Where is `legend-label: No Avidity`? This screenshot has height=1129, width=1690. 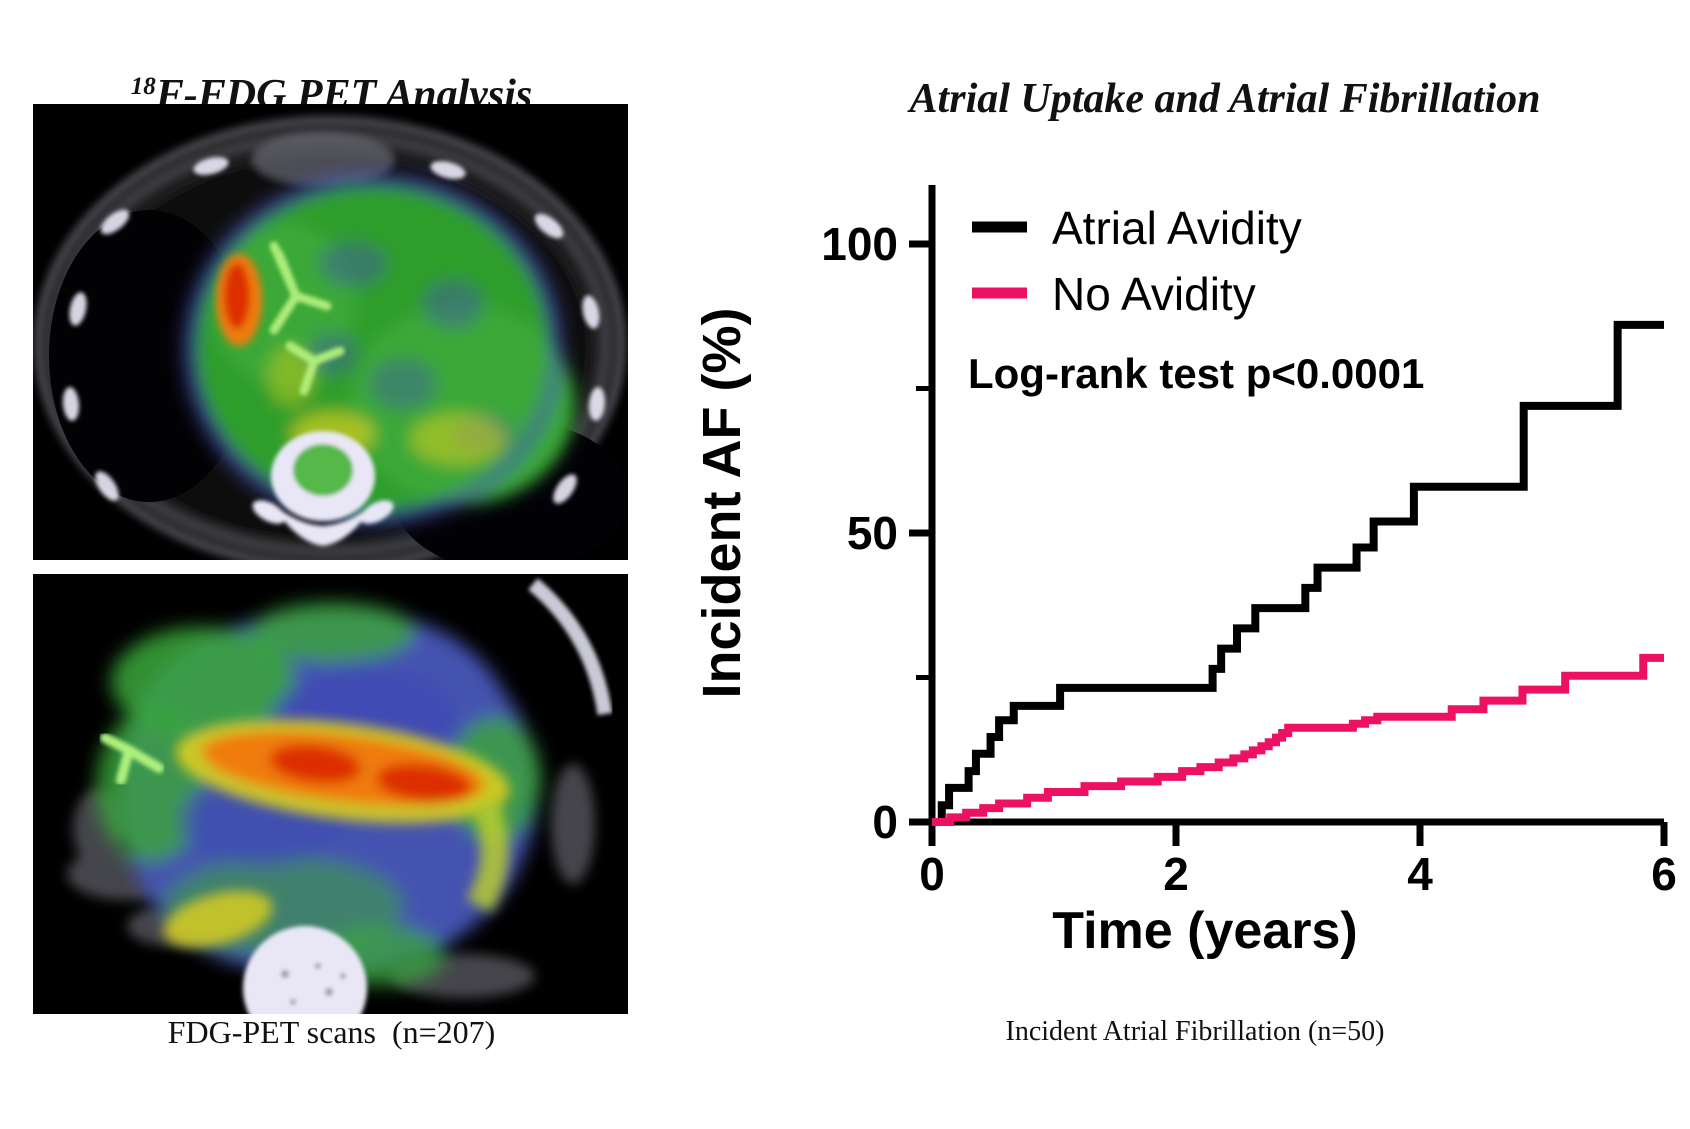
legend-label: No Avidity is located at coordinates (1154, 294).